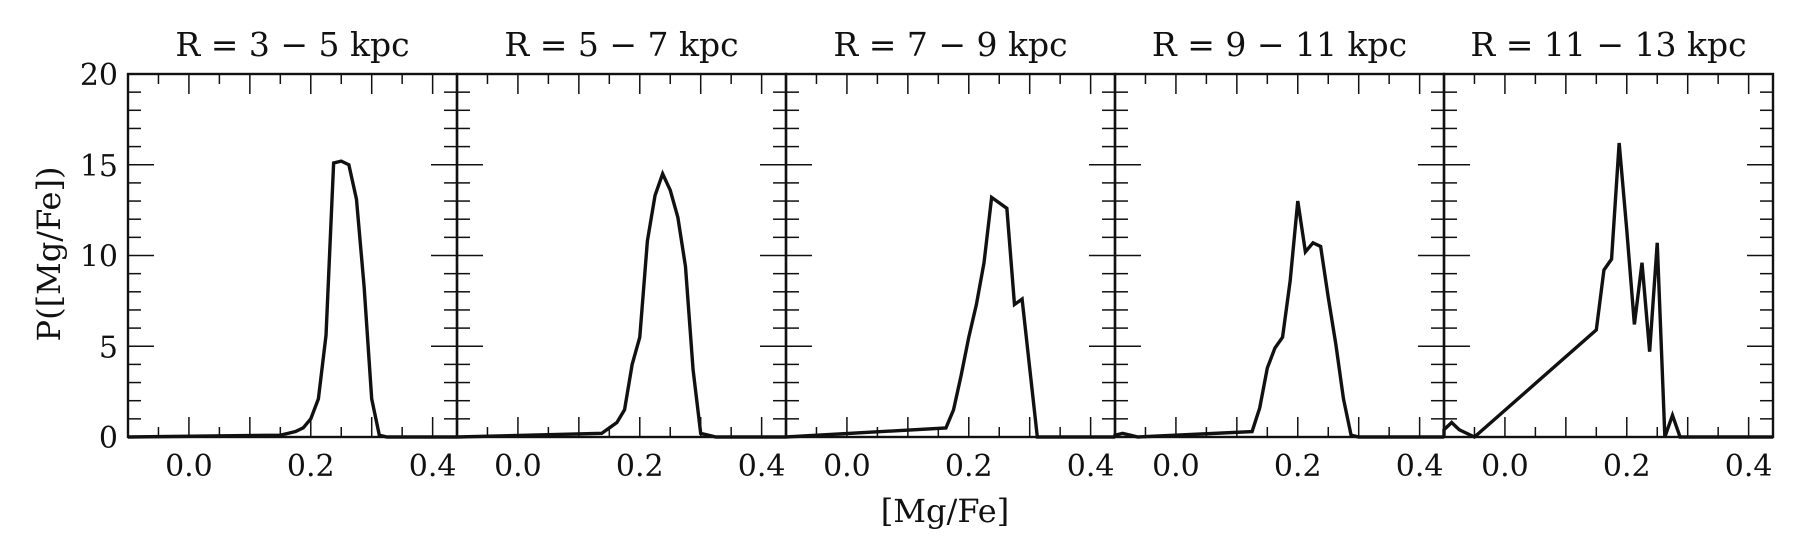 The height and width of the screenshot is (560, 1800). What do you see at coordinates (99, 75) in the screenshot?
I see `y-tick-label: 20` at bounding box center [99, 75].